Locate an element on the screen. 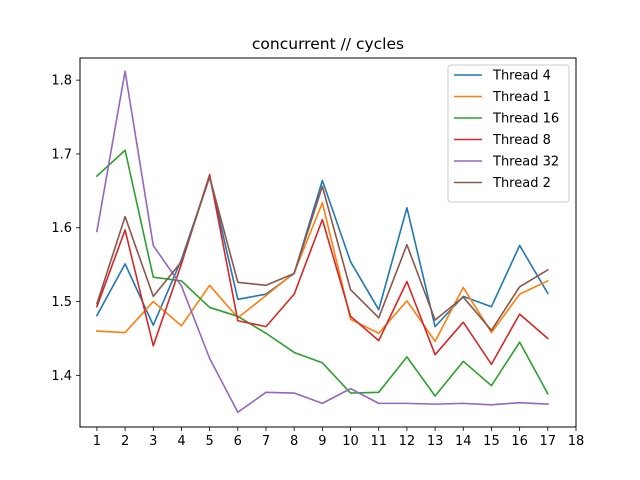 Image resolution: width=640 pixels, height=480 pixels. legend-box is located at coordinates (508, 133).